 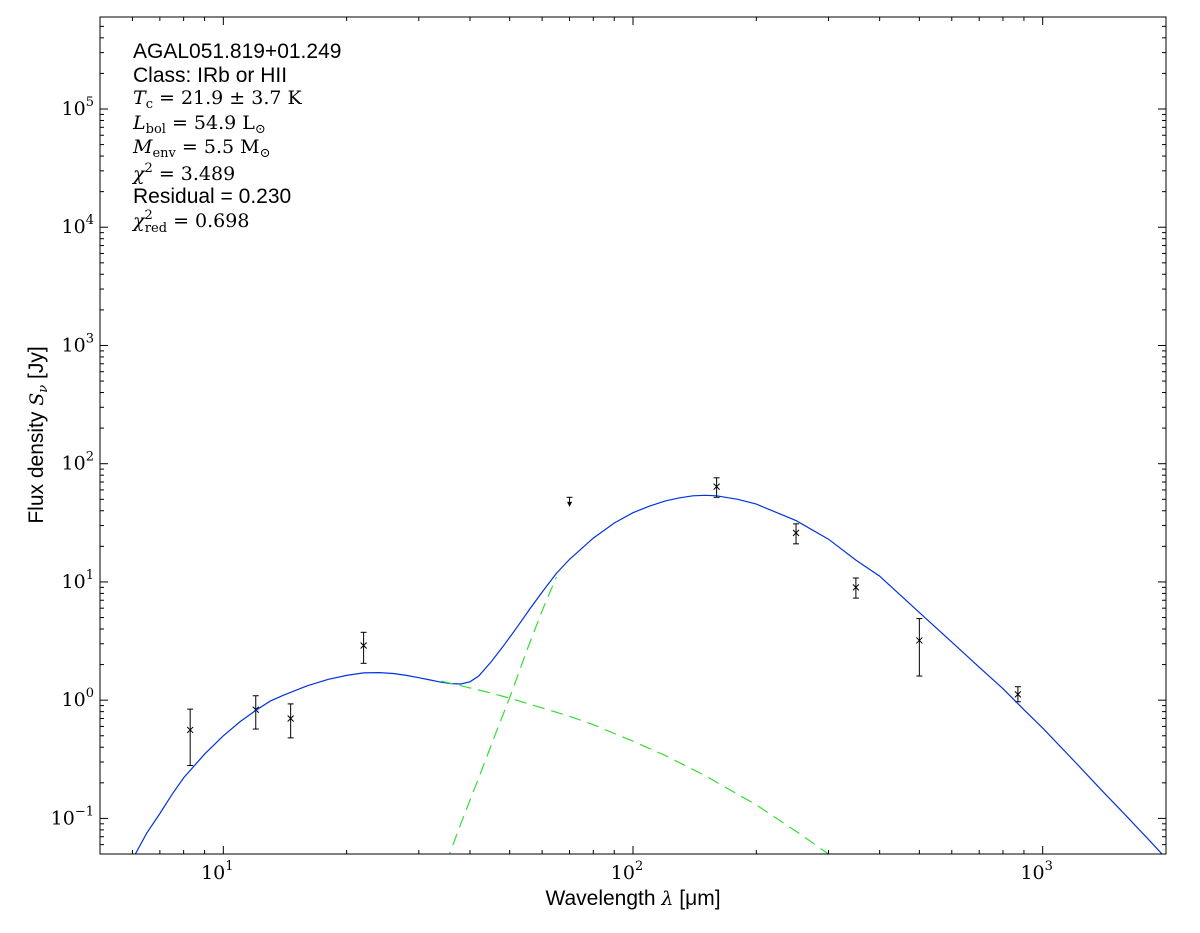 I want to click on menv-line: Menv = 5.5 M⊙, so click(x=201, y=148).